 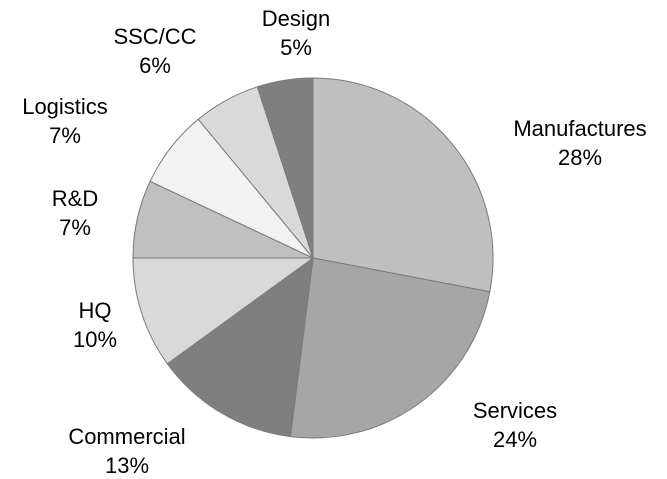 What do you see at coordinates (75, 198) in the screenshot?
I see `category-label: R&D` at bounding box center [75, 198].